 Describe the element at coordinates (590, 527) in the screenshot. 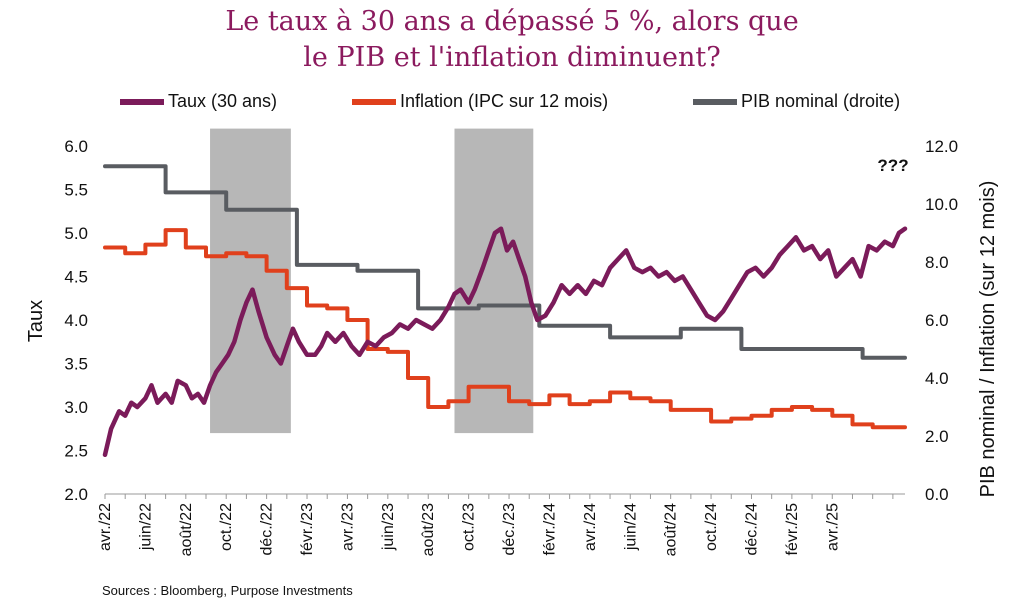

I see `x-tick-label: avr./24` at that location.